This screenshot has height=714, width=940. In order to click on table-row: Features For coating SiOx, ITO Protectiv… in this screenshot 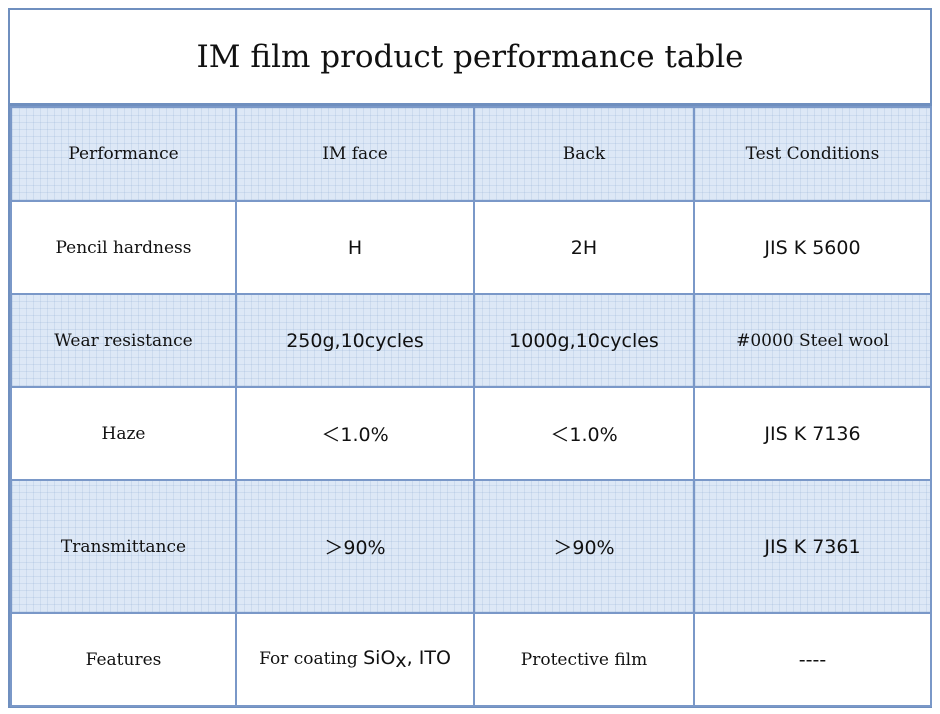, I will do `click(471, 659)`.